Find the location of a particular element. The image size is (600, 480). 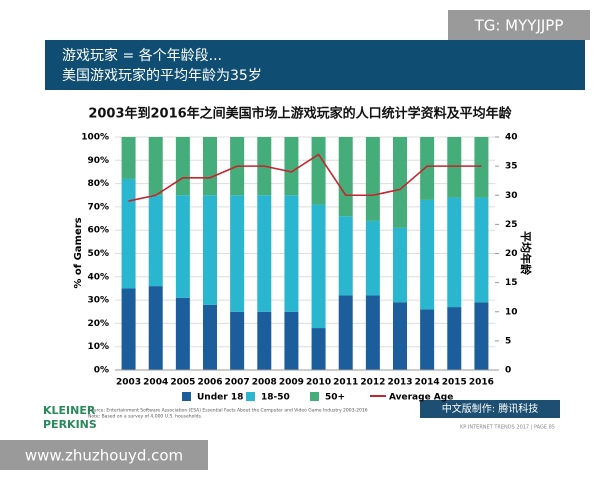

x-tick-label: 2006 is located at coordinates (209, 383).